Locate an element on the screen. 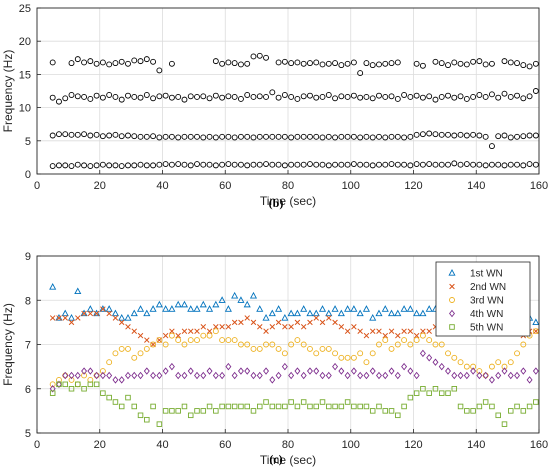 The height and width of the screenshot is (467, 550). x-tick-label: 140 is located at coordinates (476, 186).